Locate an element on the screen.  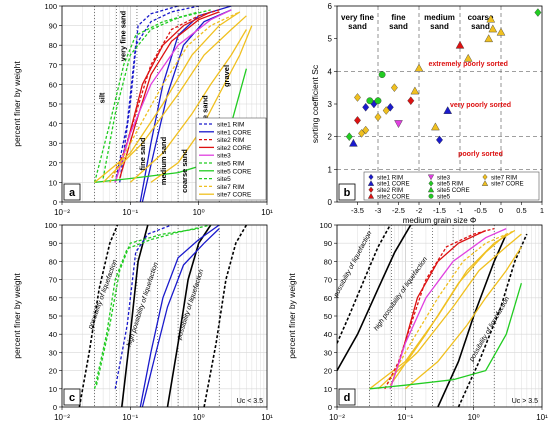
panel-letter: a is located at coordinates (72, 193).